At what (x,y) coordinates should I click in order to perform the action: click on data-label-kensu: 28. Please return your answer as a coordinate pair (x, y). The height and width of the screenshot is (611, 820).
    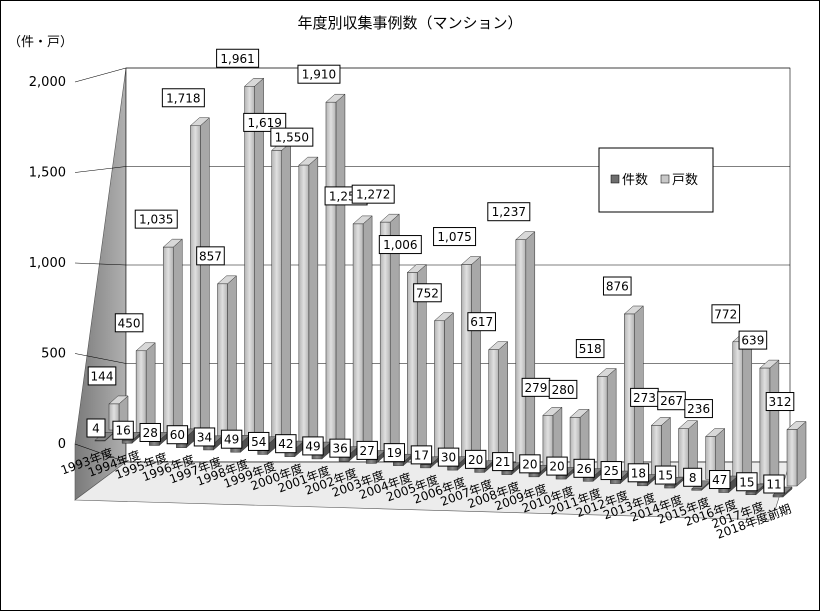
    Looking at the image, I should click on (150, 432).